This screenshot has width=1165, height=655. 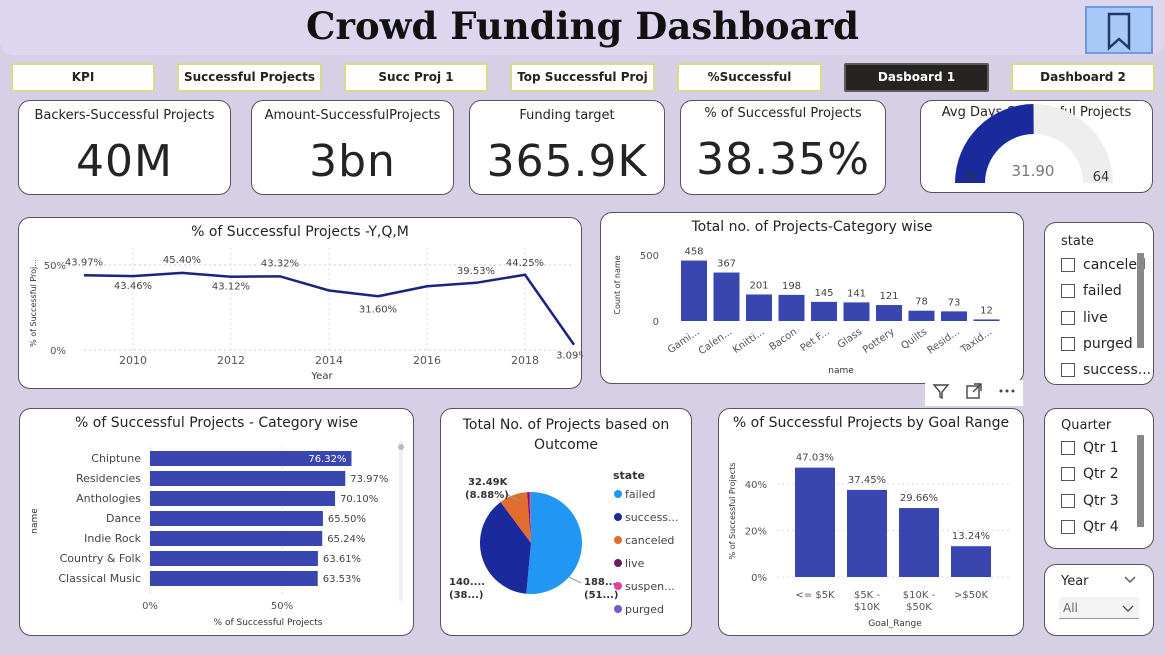 What do you see at coordinates (133, 360) in the screenshot?
I see `x-tick-label: 2010` at bounding box center [133, 360].